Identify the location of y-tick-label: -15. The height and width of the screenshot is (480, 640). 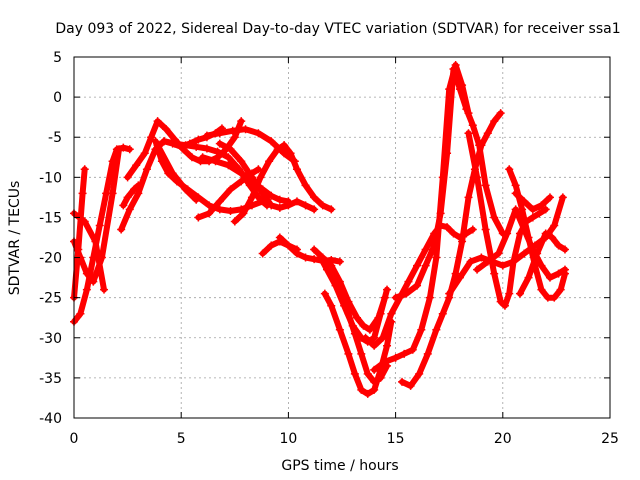
(50, 218).